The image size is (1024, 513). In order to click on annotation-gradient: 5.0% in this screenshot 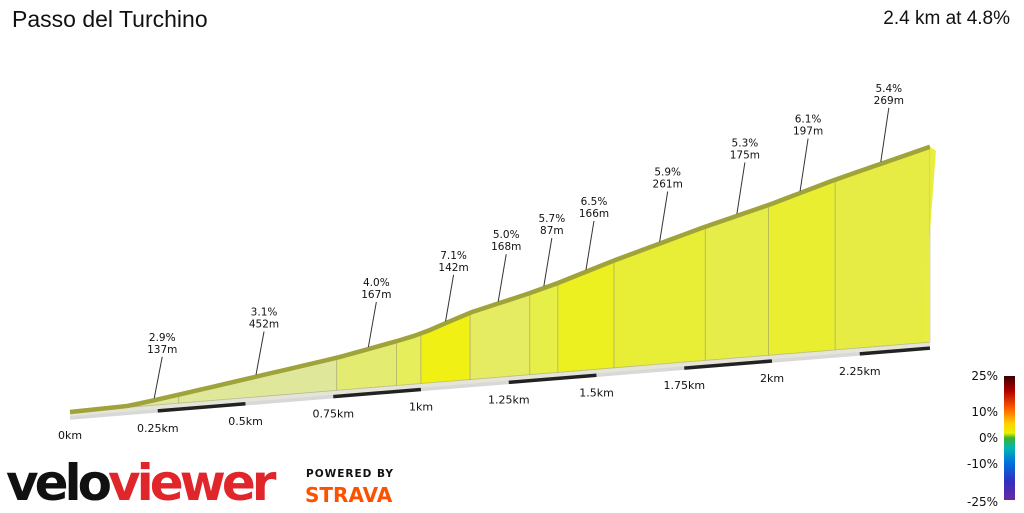, I will do `click(506, 235)`.